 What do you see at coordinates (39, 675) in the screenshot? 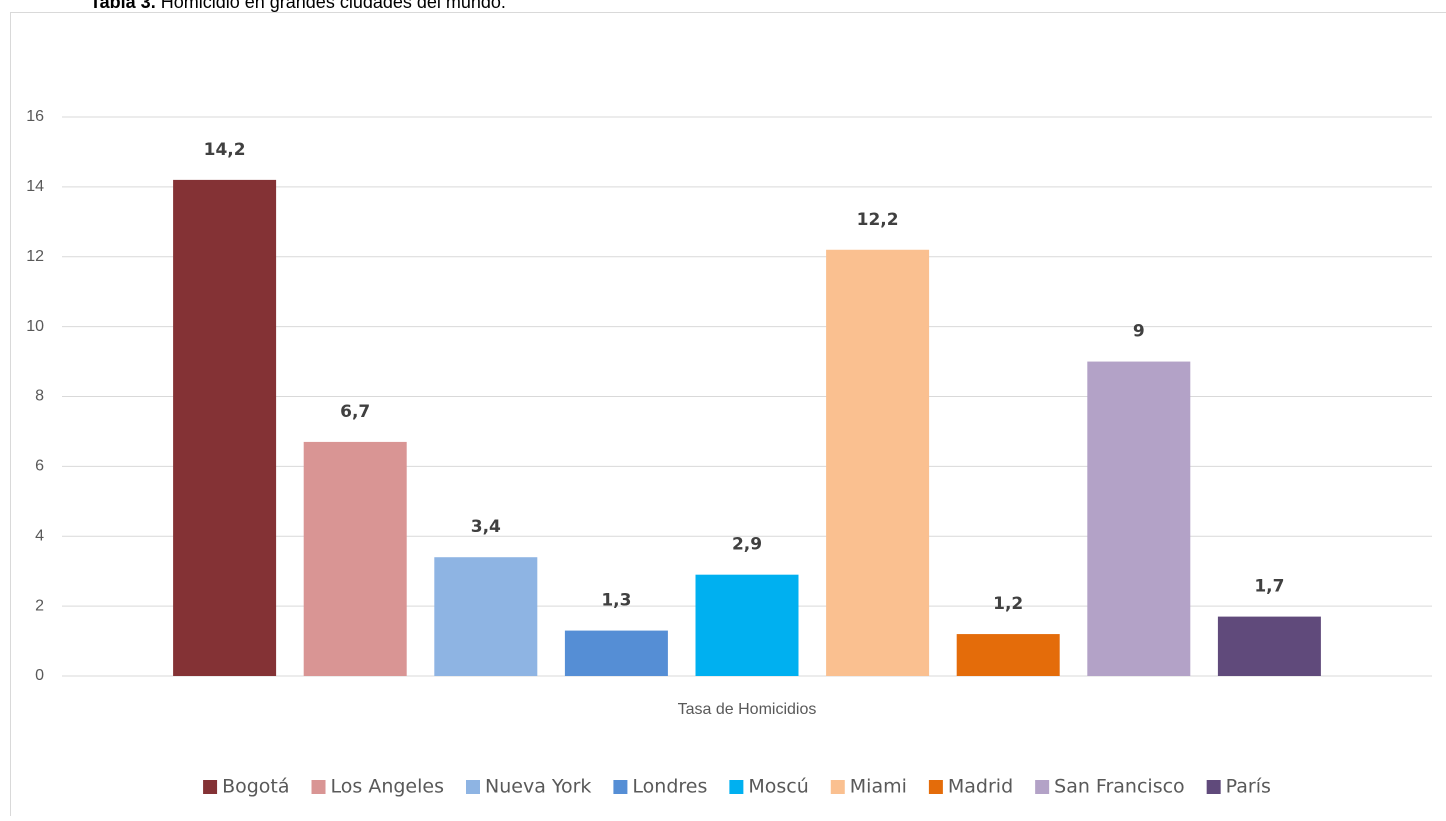
I see `y-tick-label: 0` at bounding box center [39, 675].